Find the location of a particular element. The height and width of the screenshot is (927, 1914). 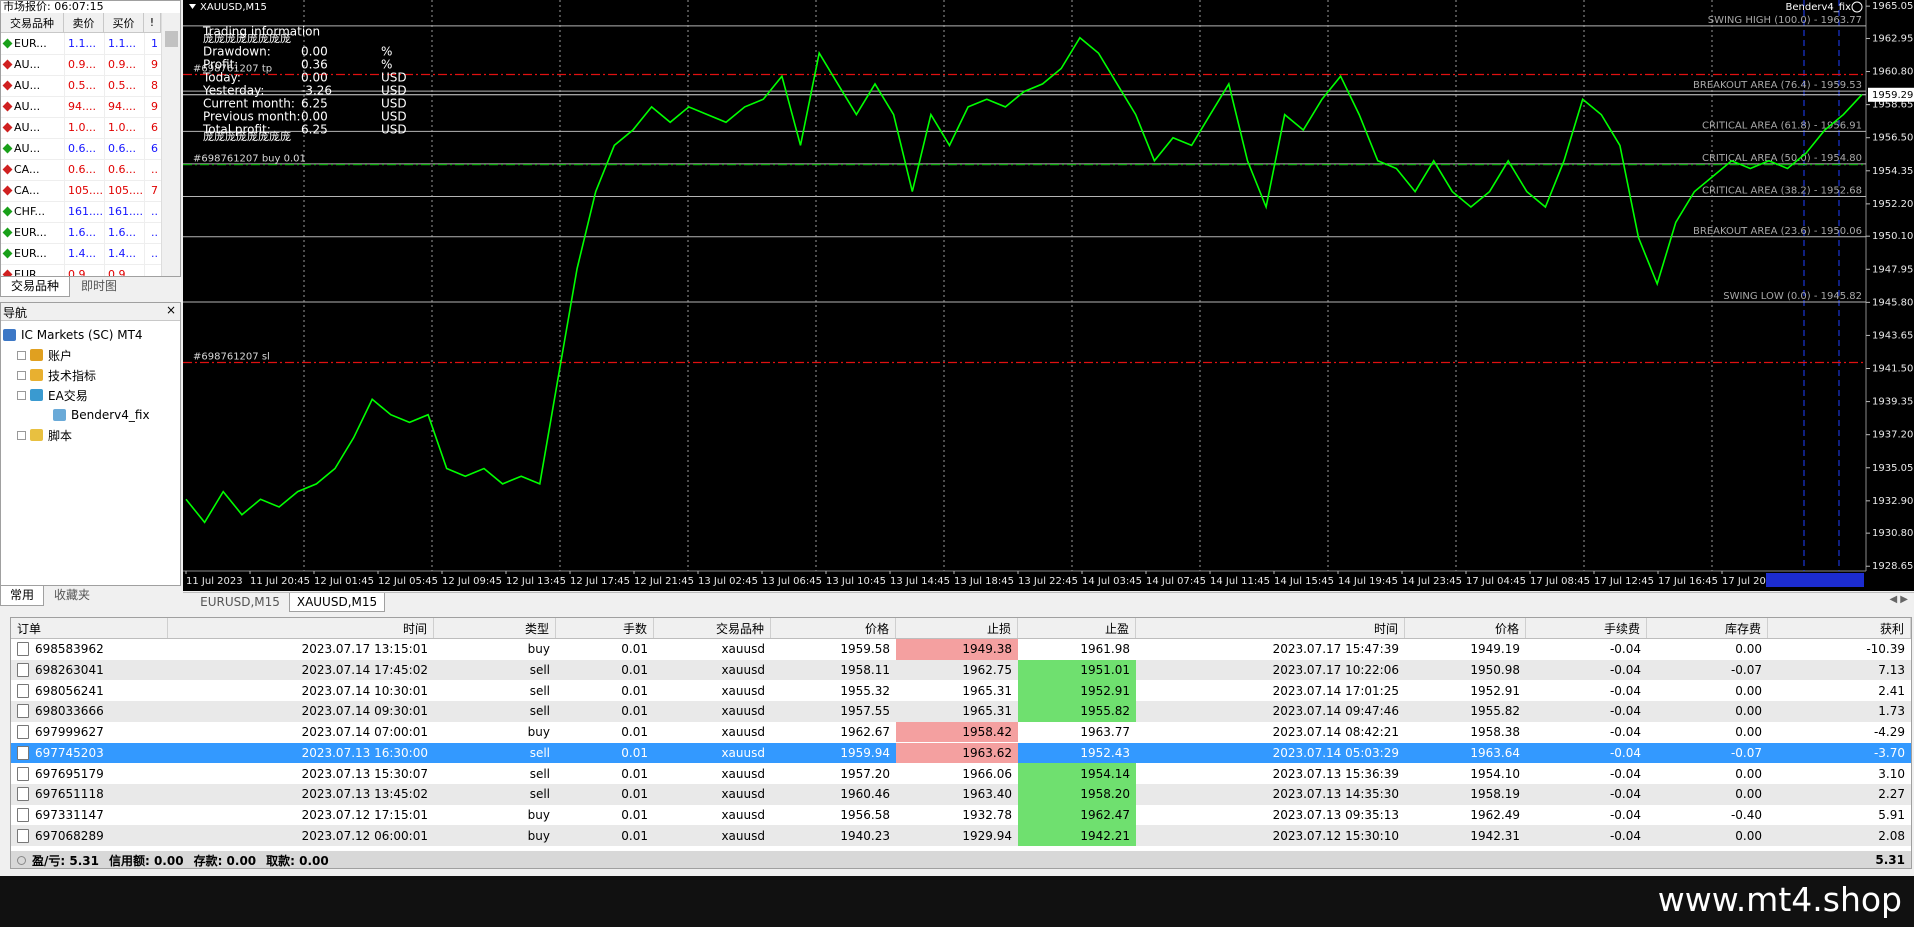

tree-icon is located at coordinates (36, 375).